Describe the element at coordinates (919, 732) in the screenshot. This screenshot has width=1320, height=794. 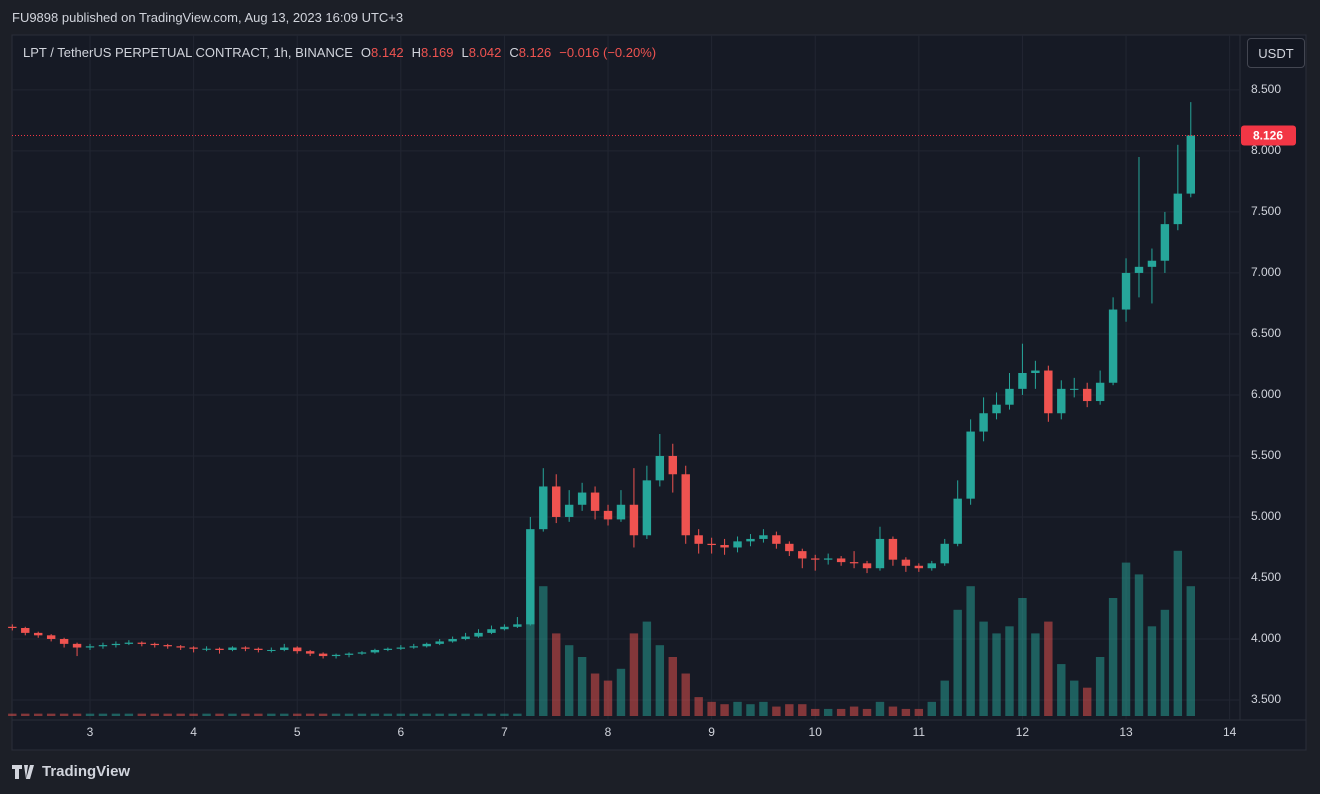
I see `x-tick-label: 11` at that location.